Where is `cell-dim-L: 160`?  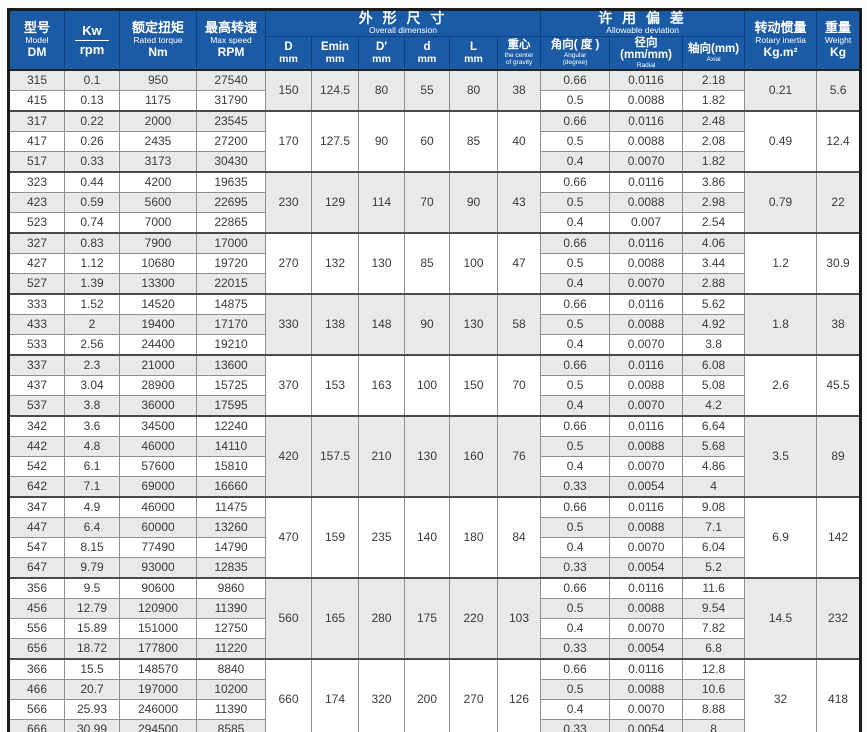
cell-dim-L: 160 is located at coordinates (473, 457).